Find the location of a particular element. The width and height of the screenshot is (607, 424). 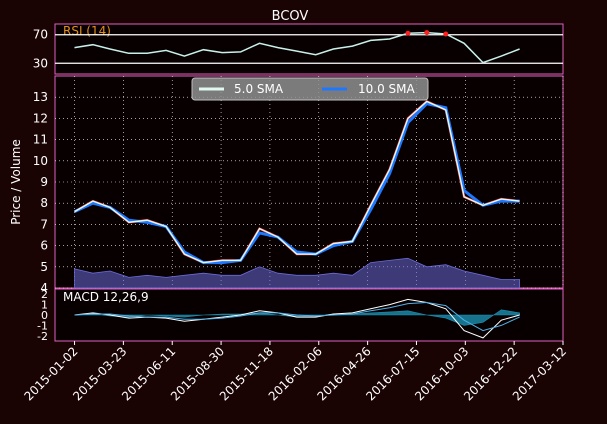

rsi-tick-label: 70 is located at coordinates (40, 35).